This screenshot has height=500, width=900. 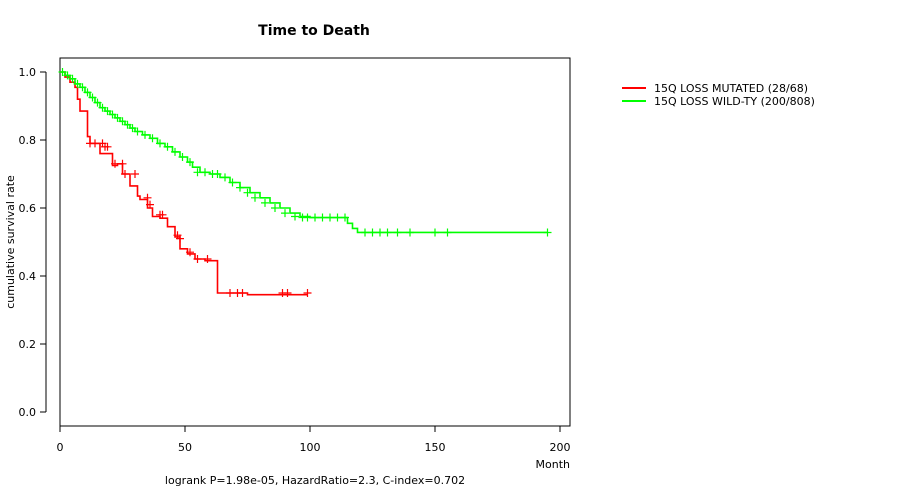 I want to click on y-axis: 0.0 0.2 0.4 0.6 0.8 1.0, so click(x=33, y=242).